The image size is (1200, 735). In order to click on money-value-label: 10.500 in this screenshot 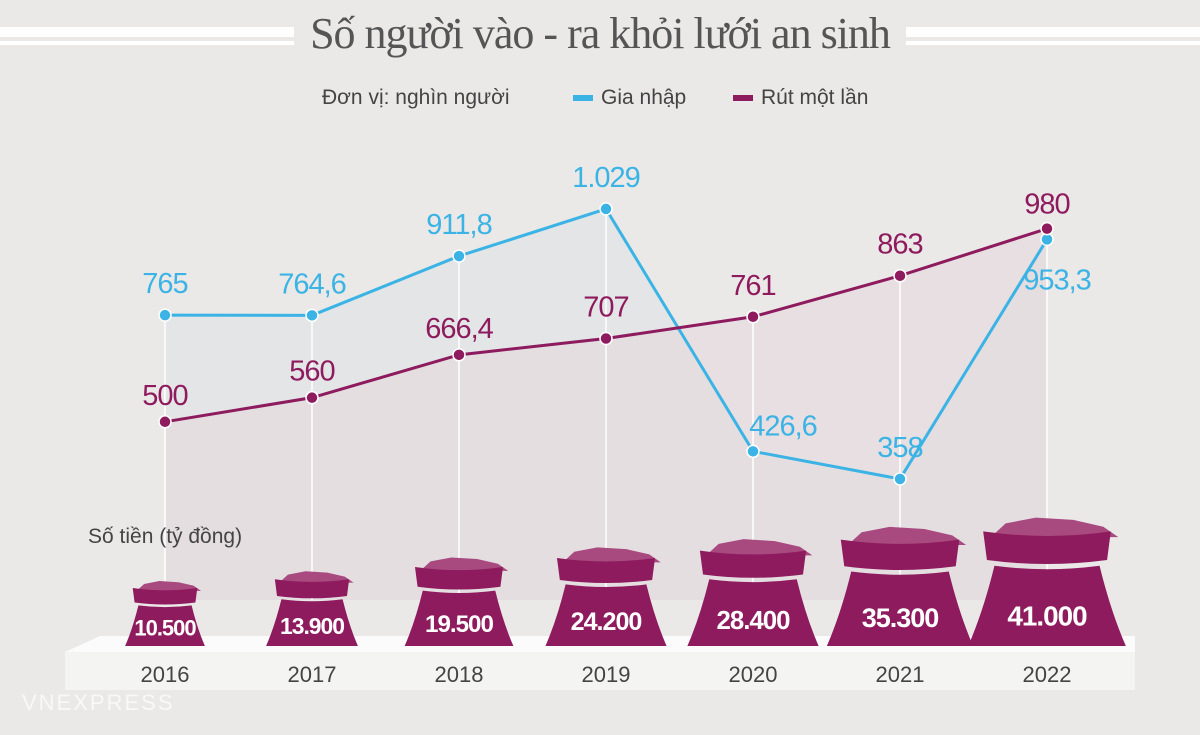, I will do `click(165, 628)`.